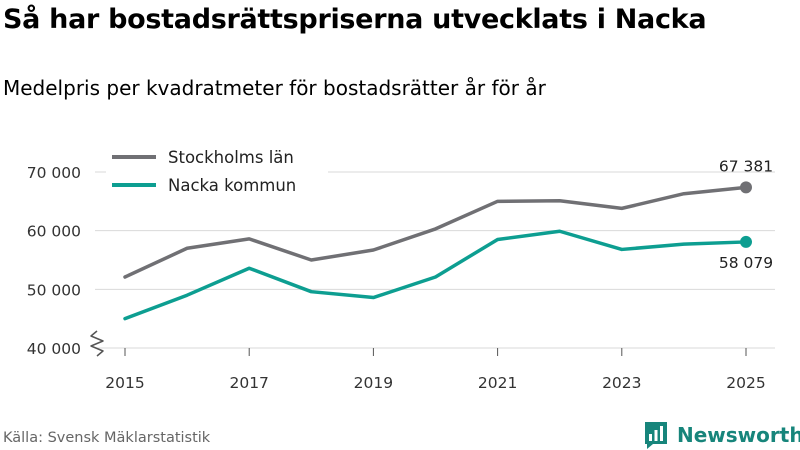 This screenshot has height=450, width=800. What do you see at coordinates (231, 157) in the screenshot?
I see `legend-label: Stockholms län` at bounding box center [231, 157].